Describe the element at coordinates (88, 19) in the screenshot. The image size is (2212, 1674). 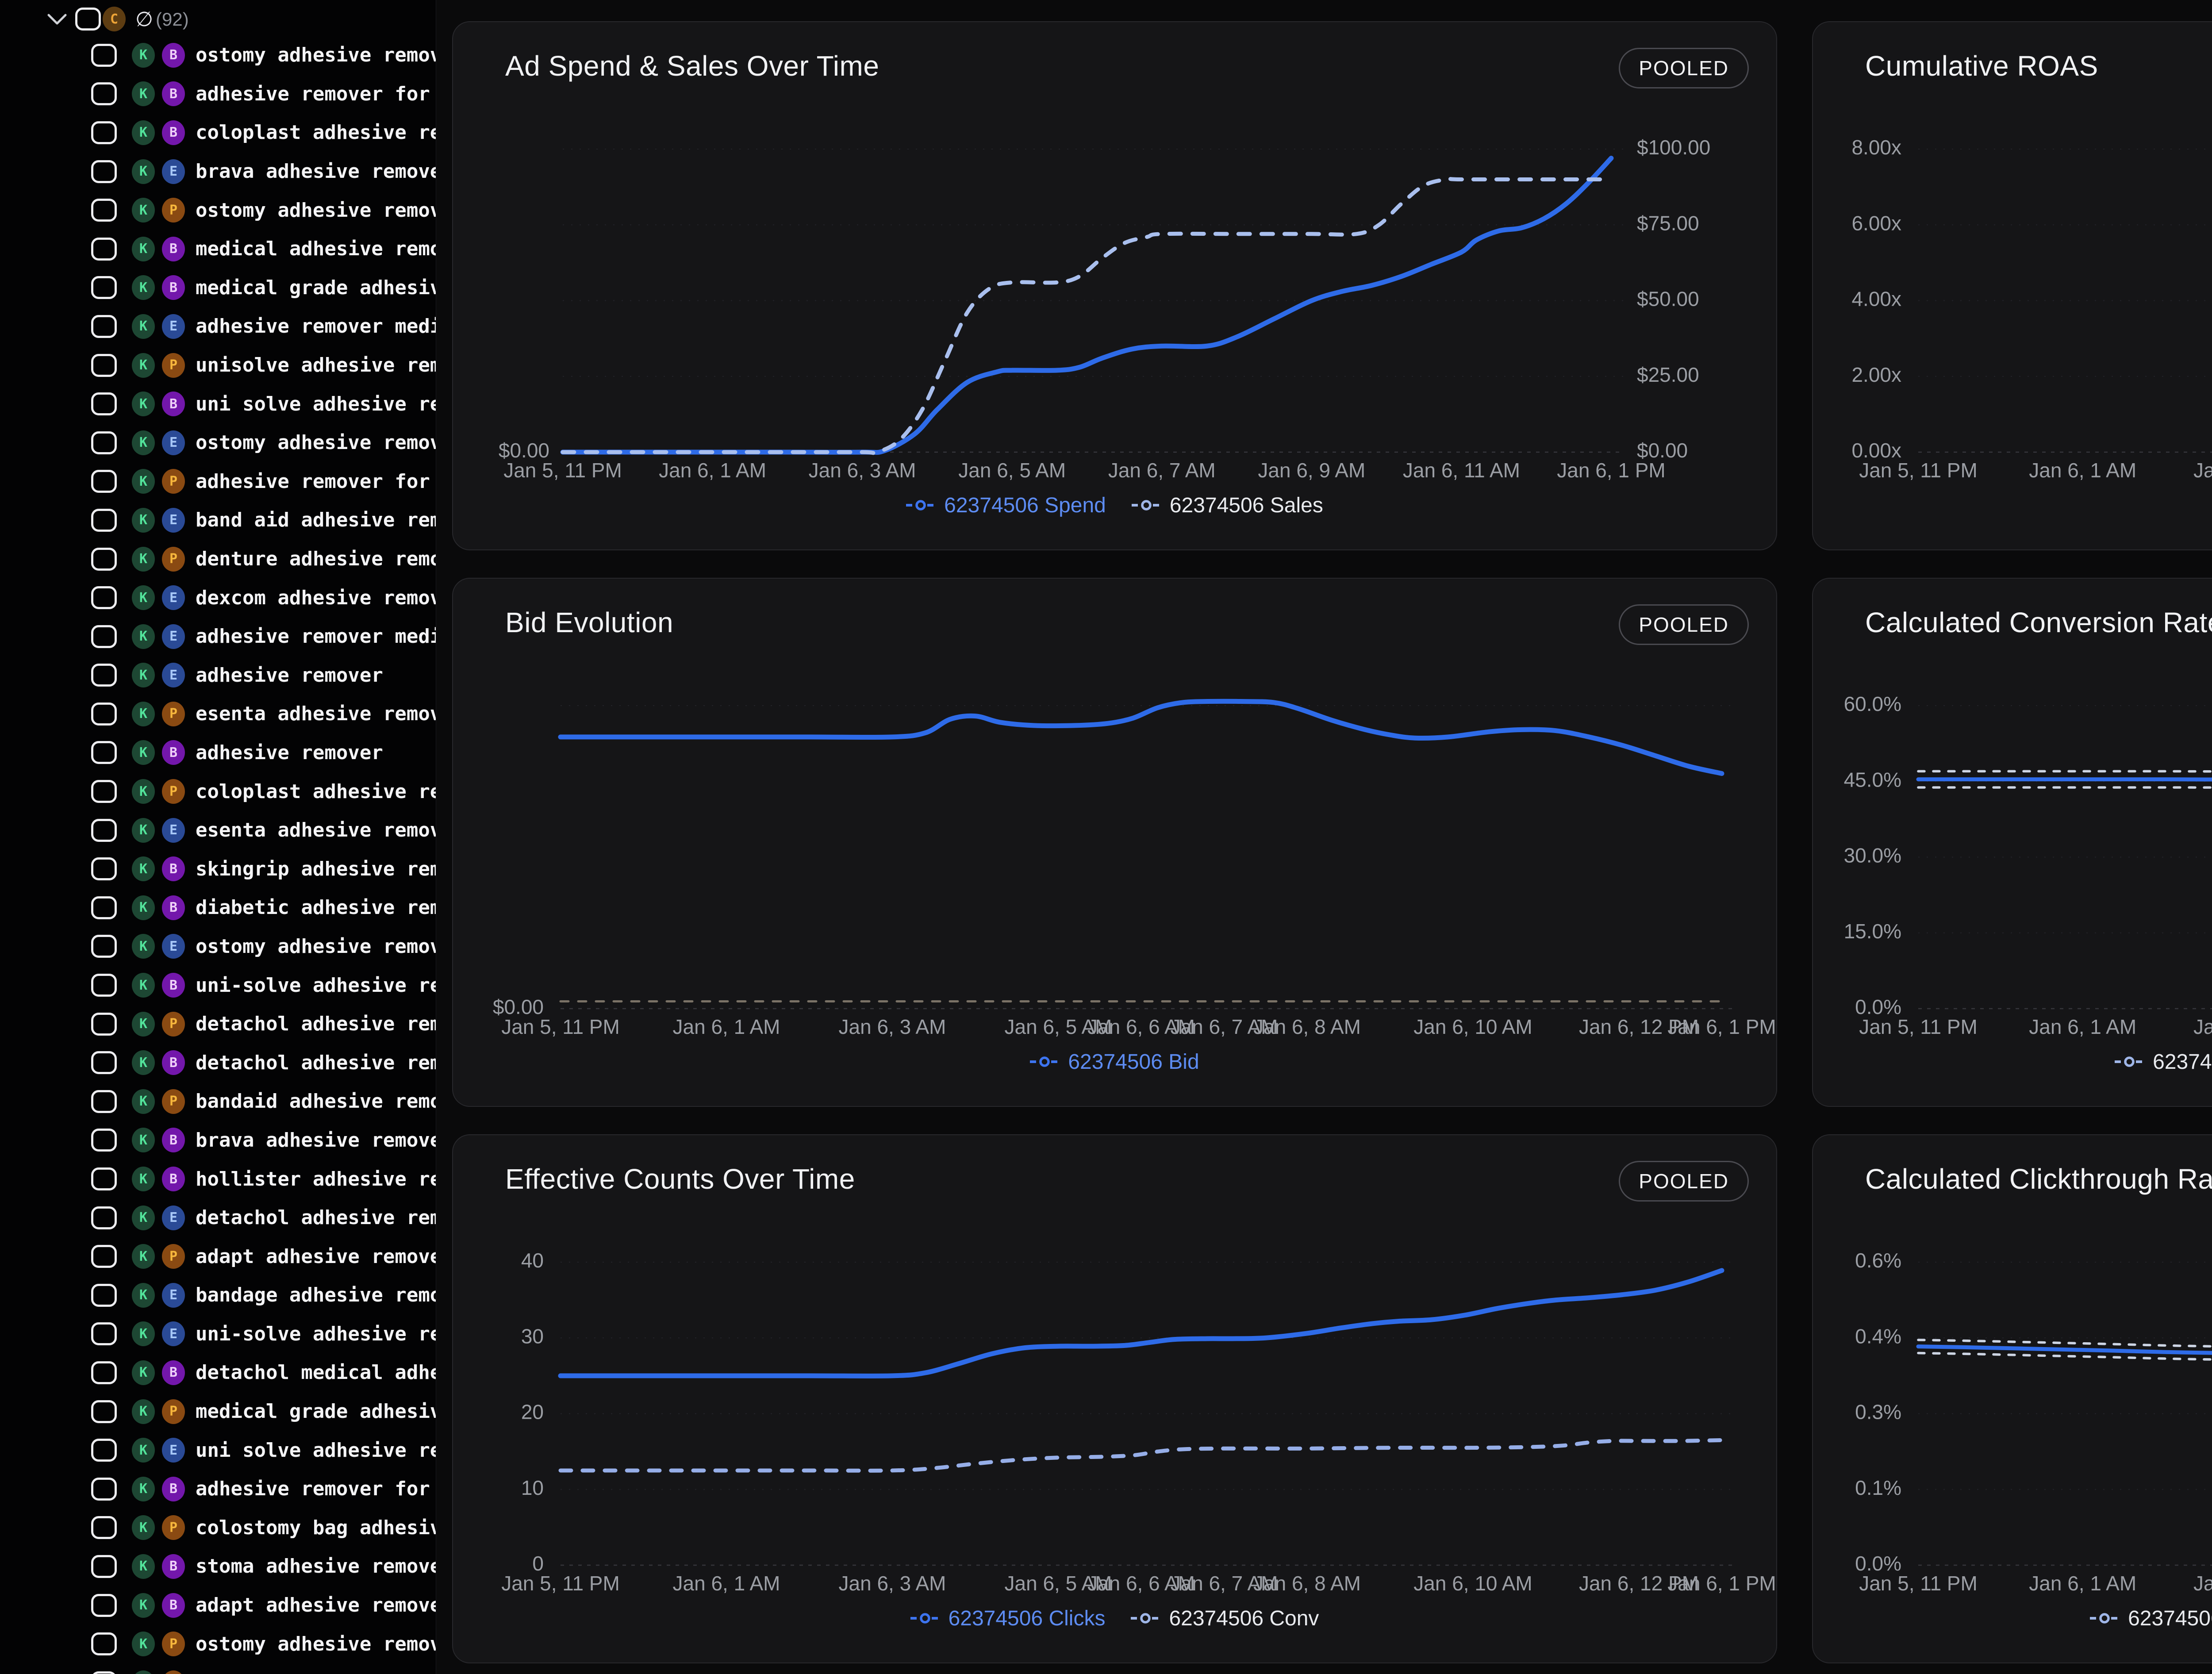
I see `group-checkbox` at that location.